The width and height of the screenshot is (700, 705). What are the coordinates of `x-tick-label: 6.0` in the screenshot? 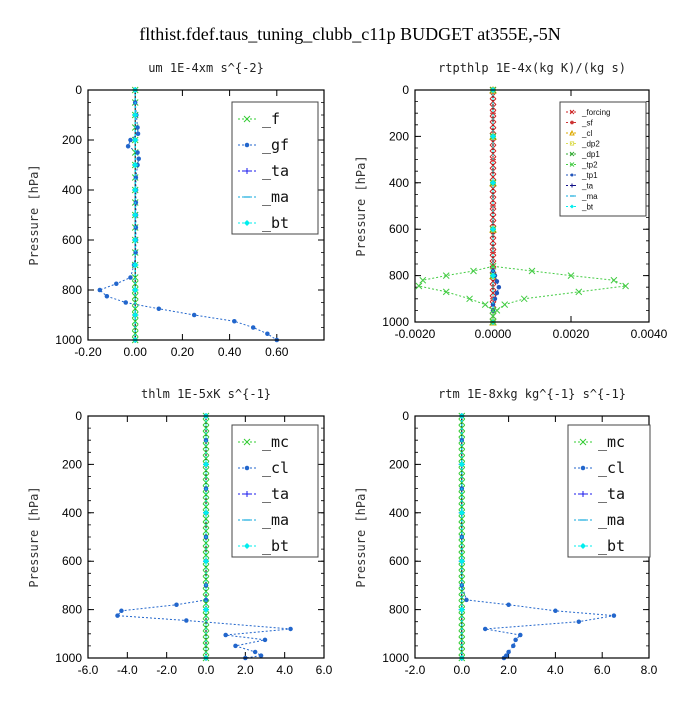 It's located at (602, 670).